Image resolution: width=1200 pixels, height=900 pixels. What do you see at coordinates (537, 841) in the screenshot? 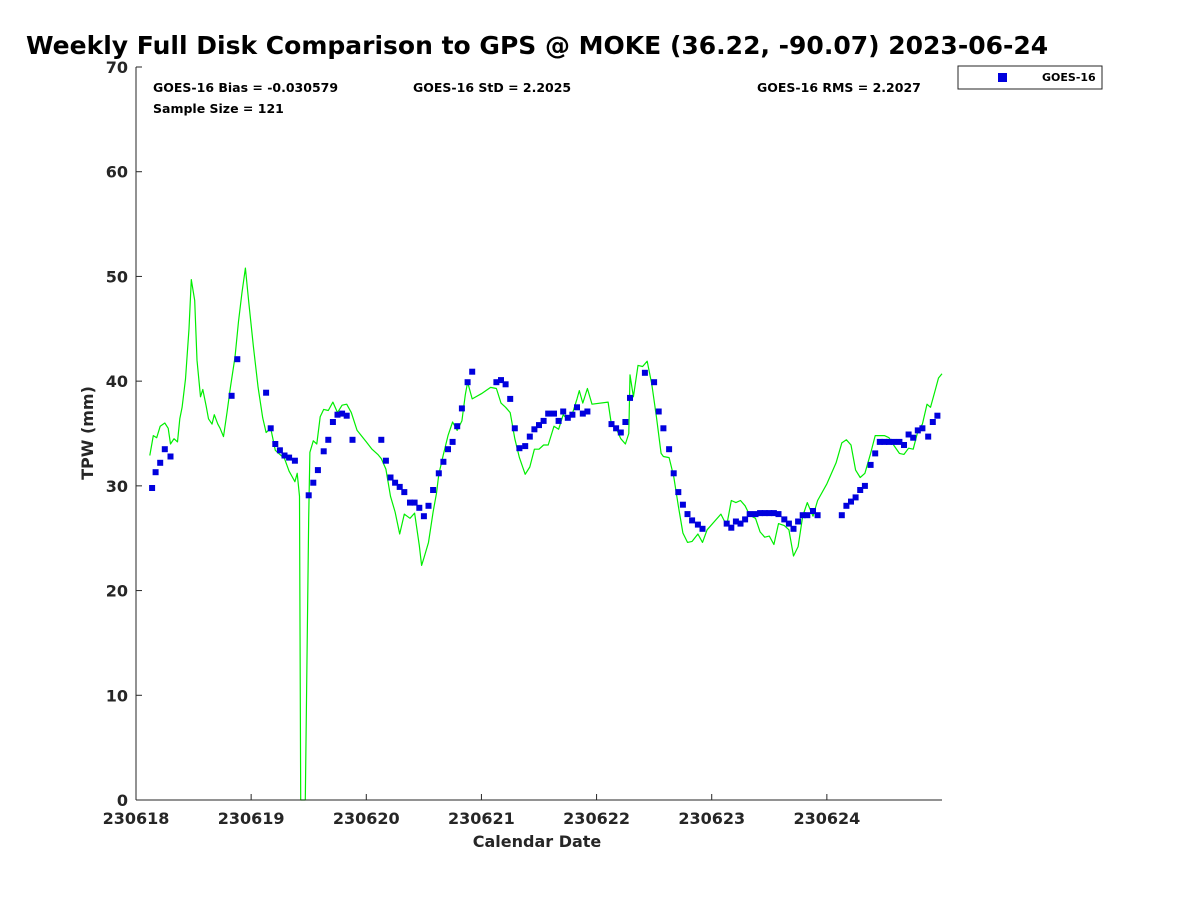
I see `x-axis-label: Calendar Date` at bounding box center [537, 841].